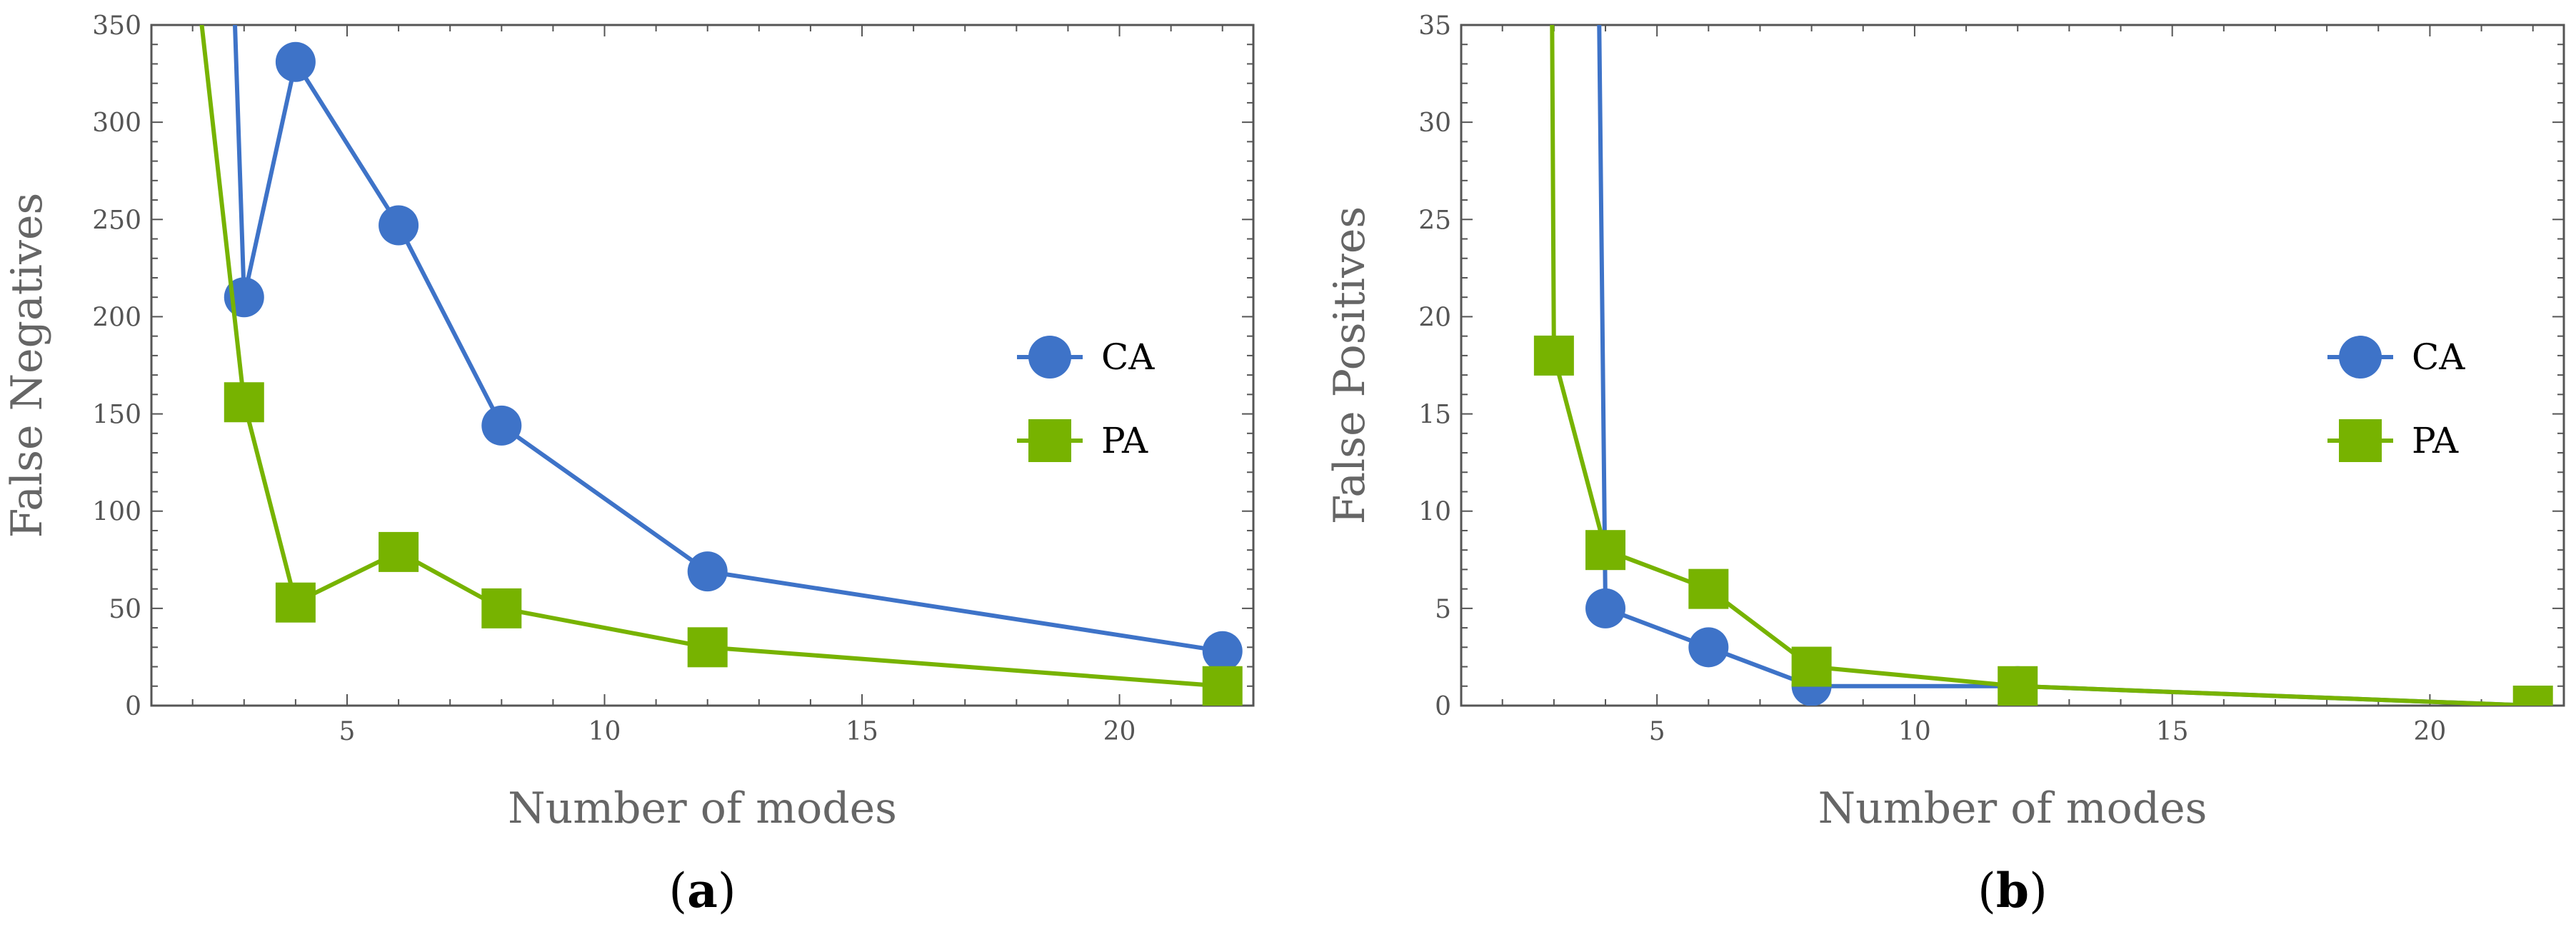 This screenshot has width=2576, height=932. Describe the element at coordinates (1350, 365) in the screenshot. I see `y-axis-label: False Positives` at that location.